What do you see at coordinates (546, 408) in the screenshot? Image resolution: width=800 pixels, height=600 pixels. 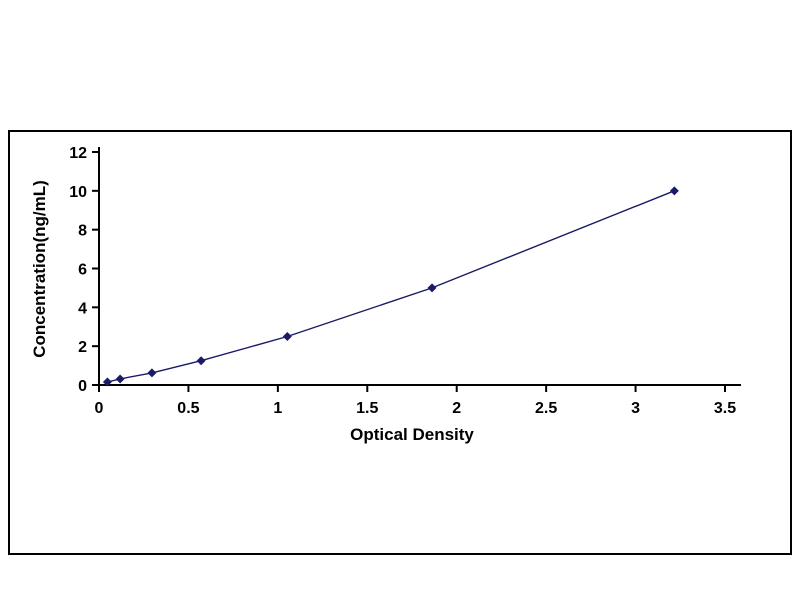 I see `x-tick-label: 2.5` at bounding box center [546, 408].